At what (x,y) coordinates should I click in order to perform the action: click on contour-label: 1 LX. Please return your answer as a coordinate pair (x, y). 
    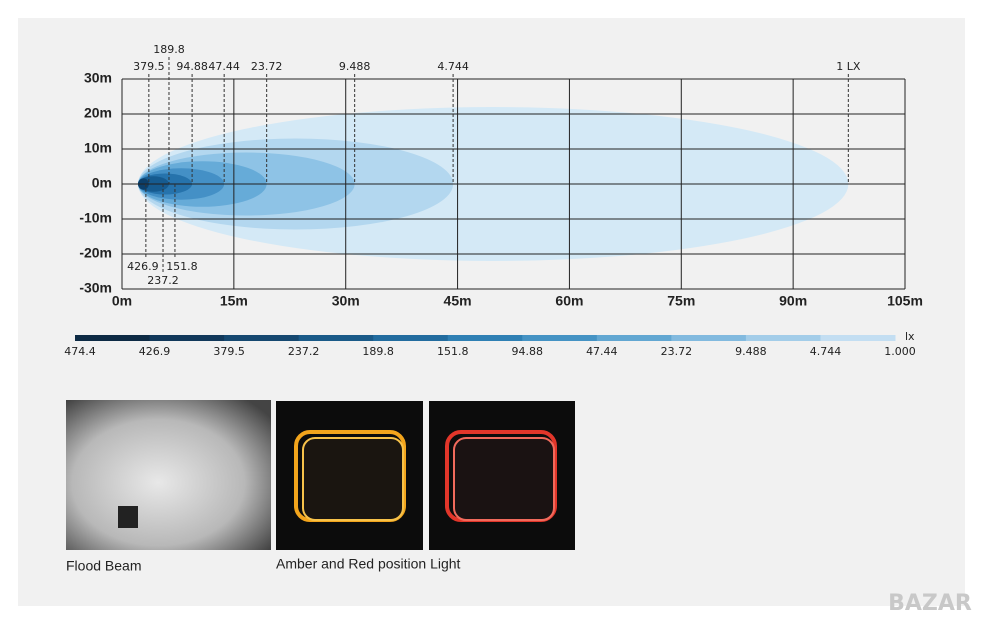
    Looking at the image, I should click on (848, 66).